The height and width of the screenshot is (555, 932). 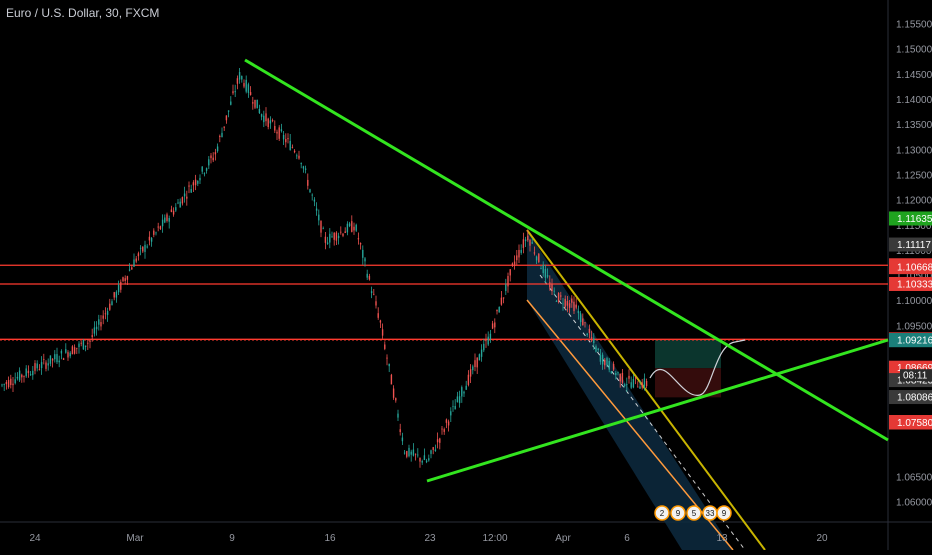 What do you see at coordinates (914, 276) in the screenshot?
I see `price-tick-label: 1.10500` at bounding box center [914, 276].